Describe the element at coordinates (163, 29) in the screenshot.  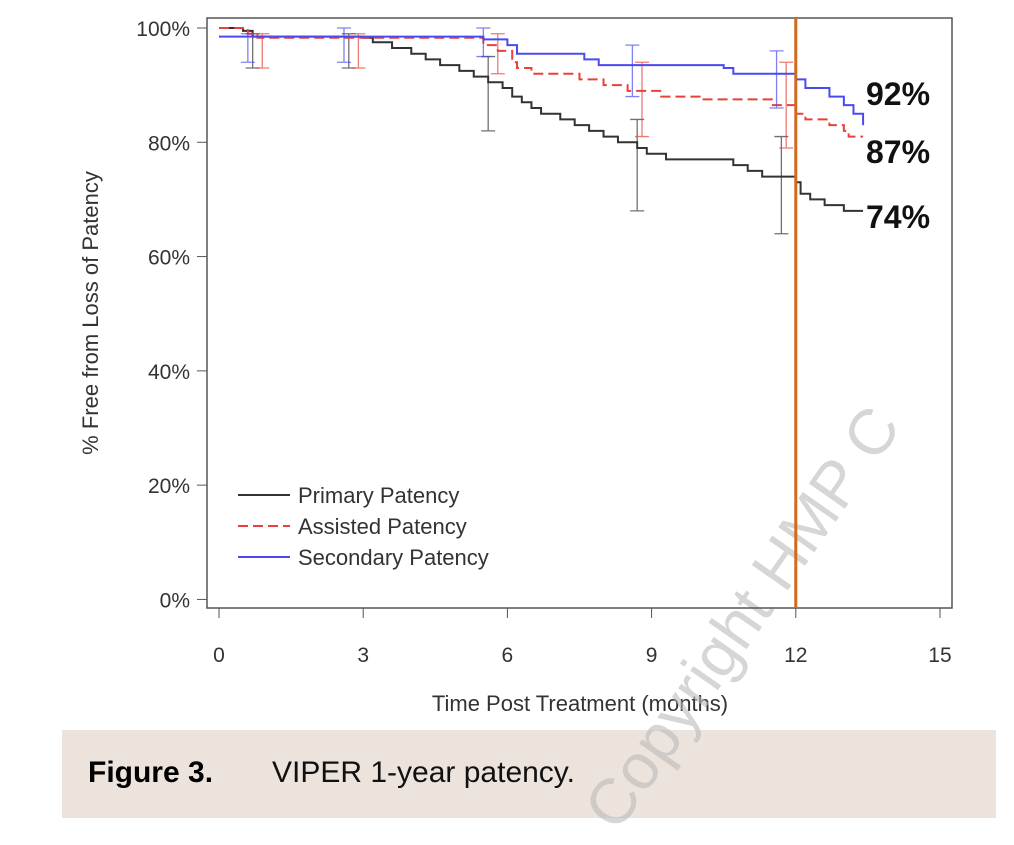
I see `y-tick-label: 100%` at that location.